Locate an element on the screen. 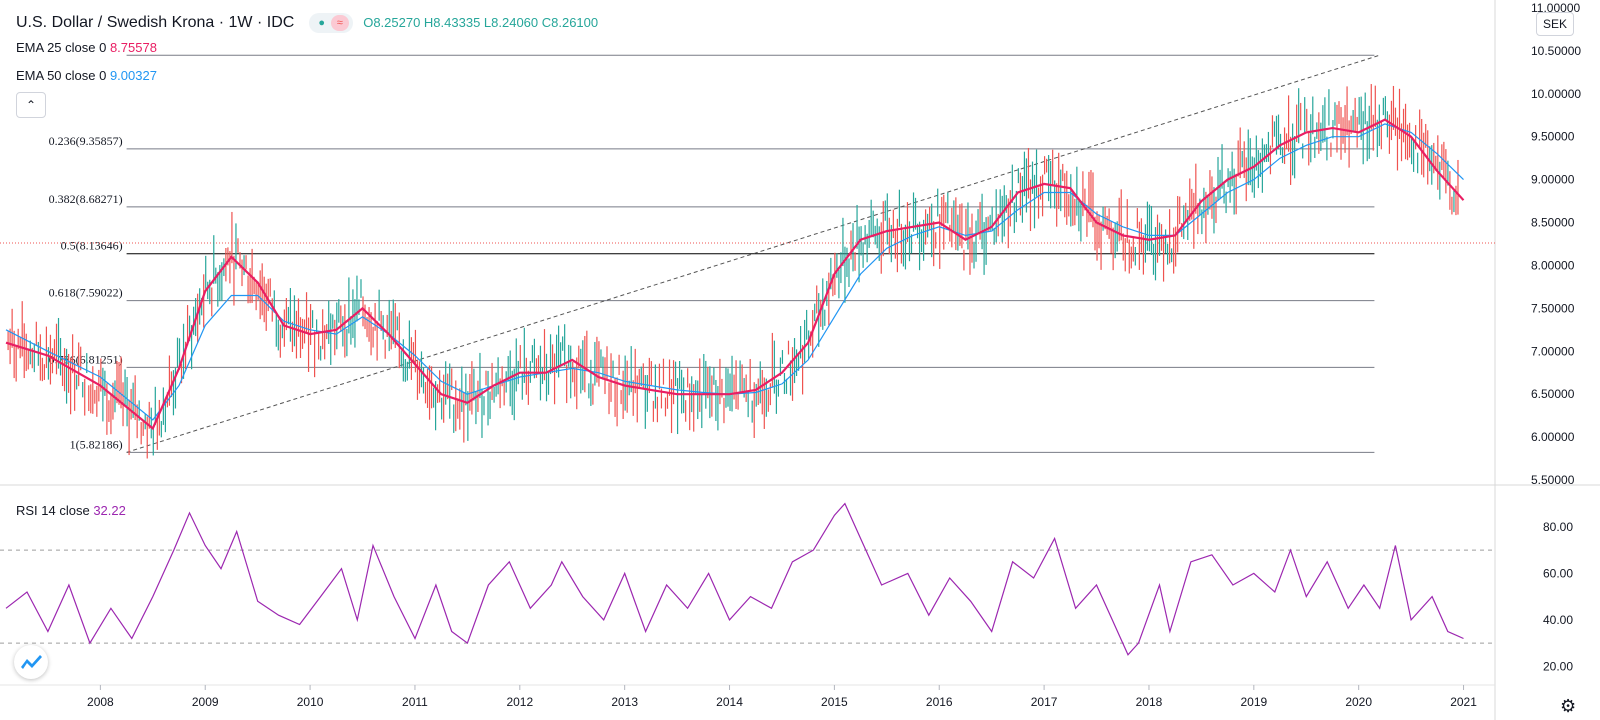 Image resolution: width=1600 pixels, height=720 pixels. time-tick-label: 2010 is located at coordinates (310, 702).